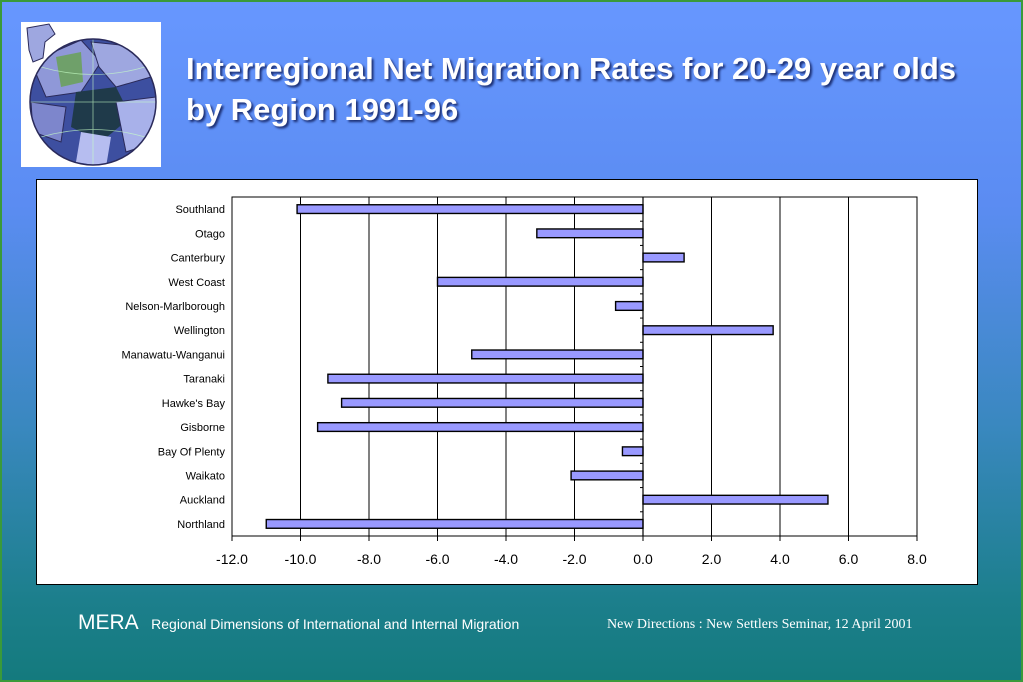 The height and width of the screenshot is (682, 1023). Describe the element at coordinates (175, 307) in the screenshot. I see `category-label: Nelson-Marlborough` at that location.